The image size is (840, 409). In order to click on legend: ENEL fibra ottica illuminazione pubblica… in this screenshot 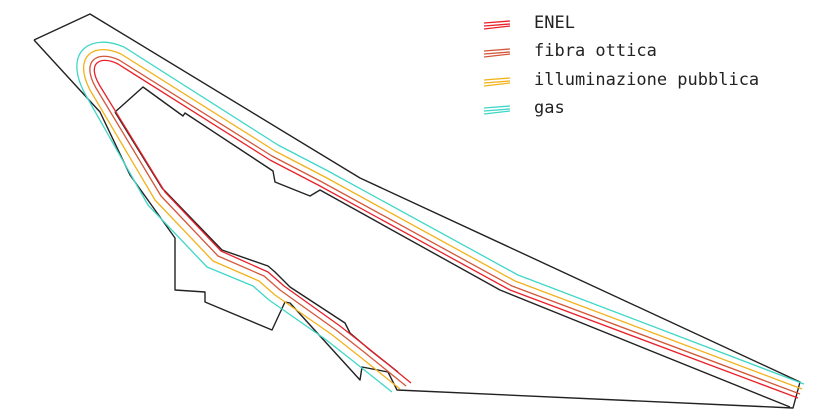, I will do `click(621, 65)`.